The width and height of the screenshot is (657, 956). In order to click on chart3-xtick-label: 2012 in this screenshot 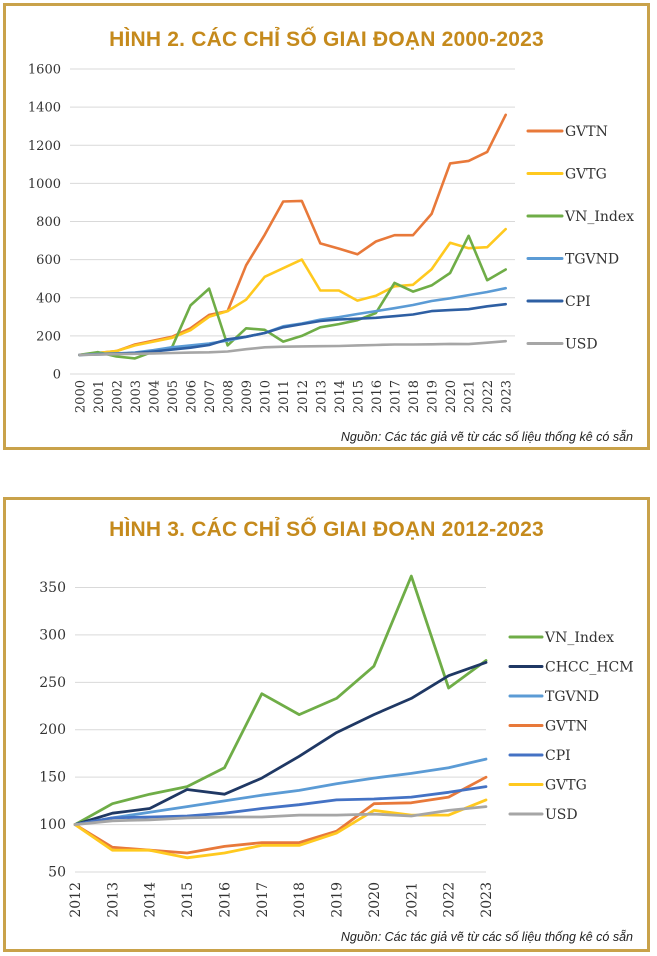, I will do `click(76, 900)`.